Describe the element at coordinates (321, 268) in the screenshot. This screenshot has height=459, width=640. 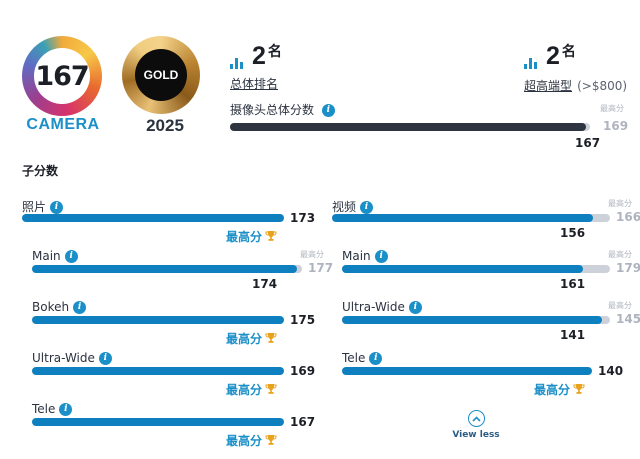
I see `best-score-value: 177` at that location.